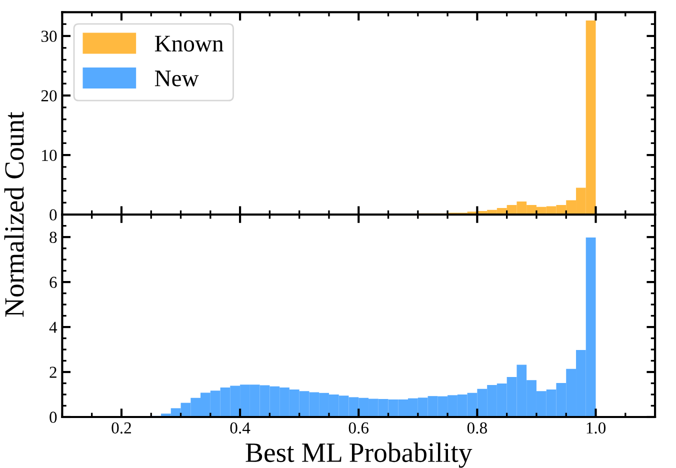 The height and width of the screenshot is (468, 676). Describe the element at coordinates (240, 428) in the screenshot. I see `x-tick-label: 0.4` at that location.